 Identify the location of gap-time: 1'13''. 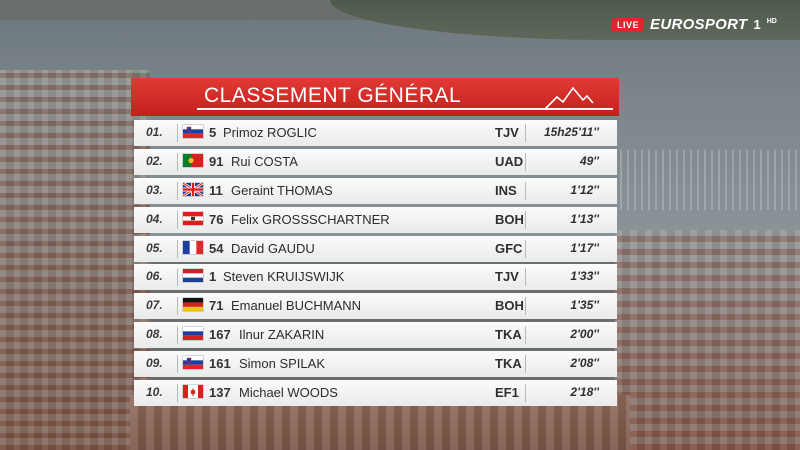
(584, 218).